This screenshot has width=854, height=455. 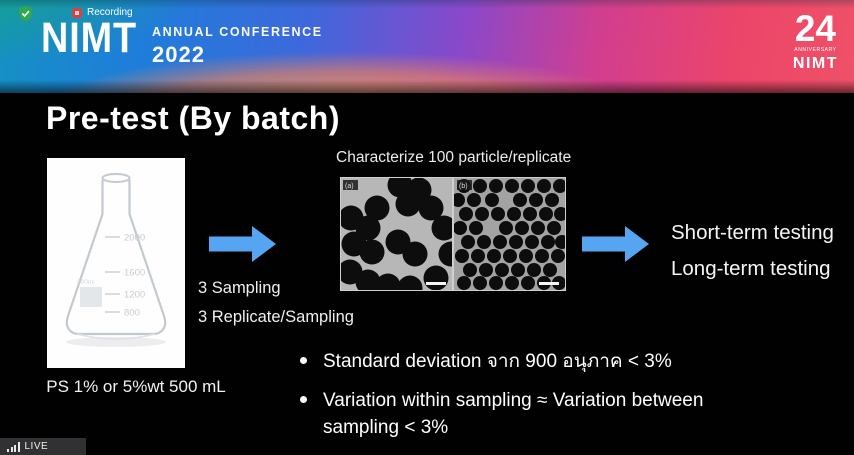 I want to click on security-shield-button, so click(x=25, y=13).